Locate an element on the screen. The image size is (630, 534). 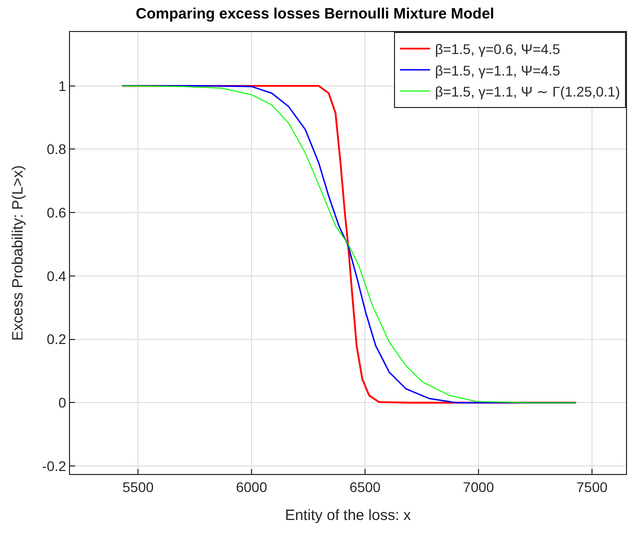
x-tick-label: 5500 is located at coordinates (138, 486).